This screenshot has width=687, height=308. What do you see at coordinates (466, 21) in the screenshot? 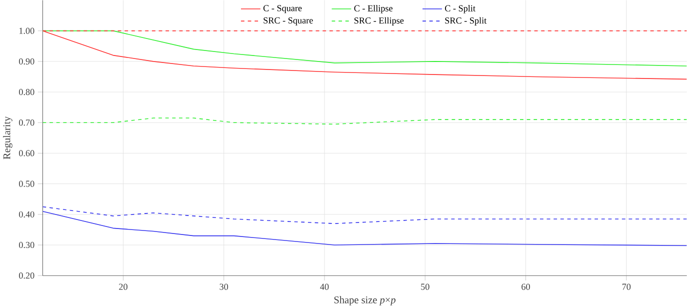
I see `legend-label: SRC - Split` at bounding box center [466, 21].